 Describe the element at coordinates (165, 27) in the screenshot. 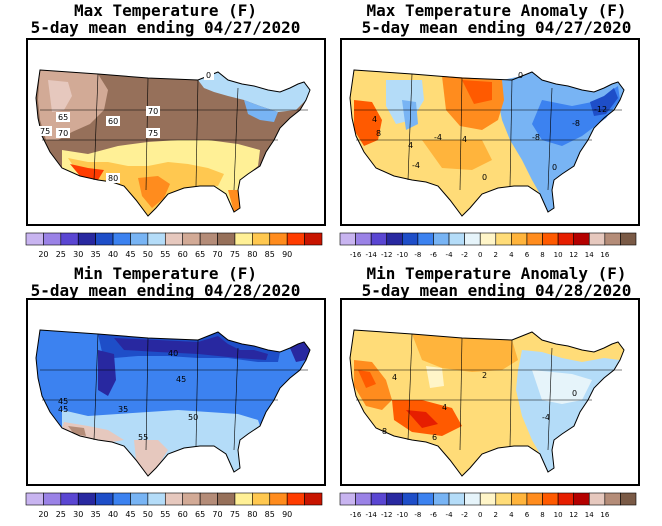

I see `panel-title-line2: 5-day mean ending 04/27/2020` at that location.